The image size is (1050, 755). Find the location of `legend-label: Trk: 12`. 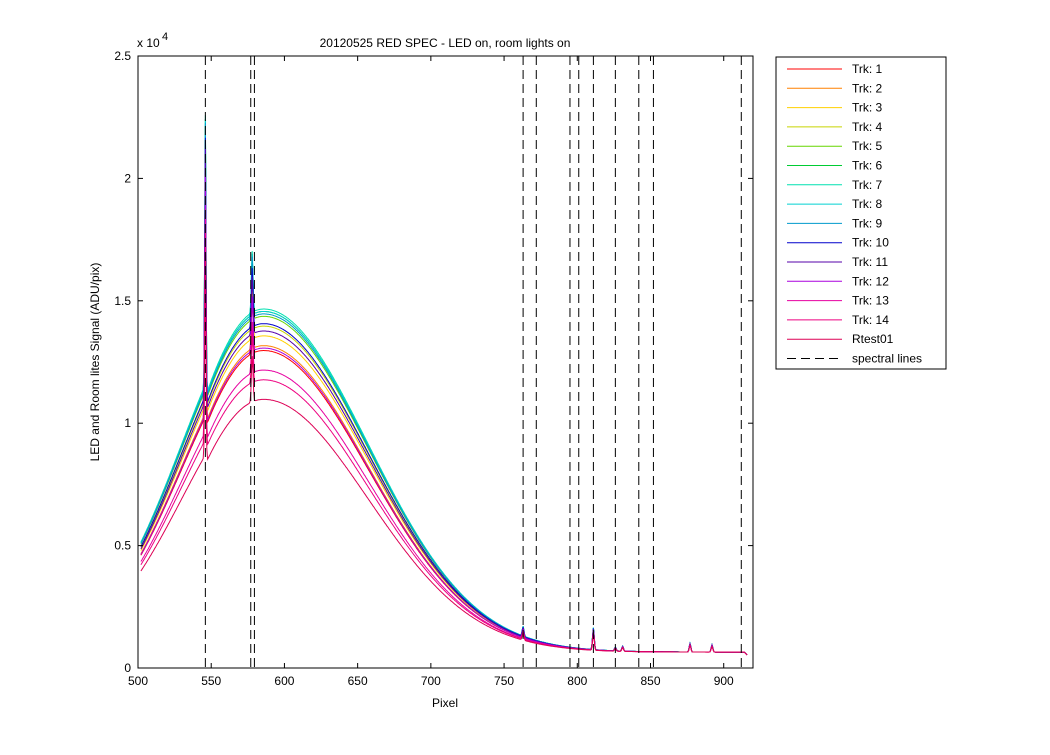

legend-label: Trk: 12 is located at coordinates (870, 281).